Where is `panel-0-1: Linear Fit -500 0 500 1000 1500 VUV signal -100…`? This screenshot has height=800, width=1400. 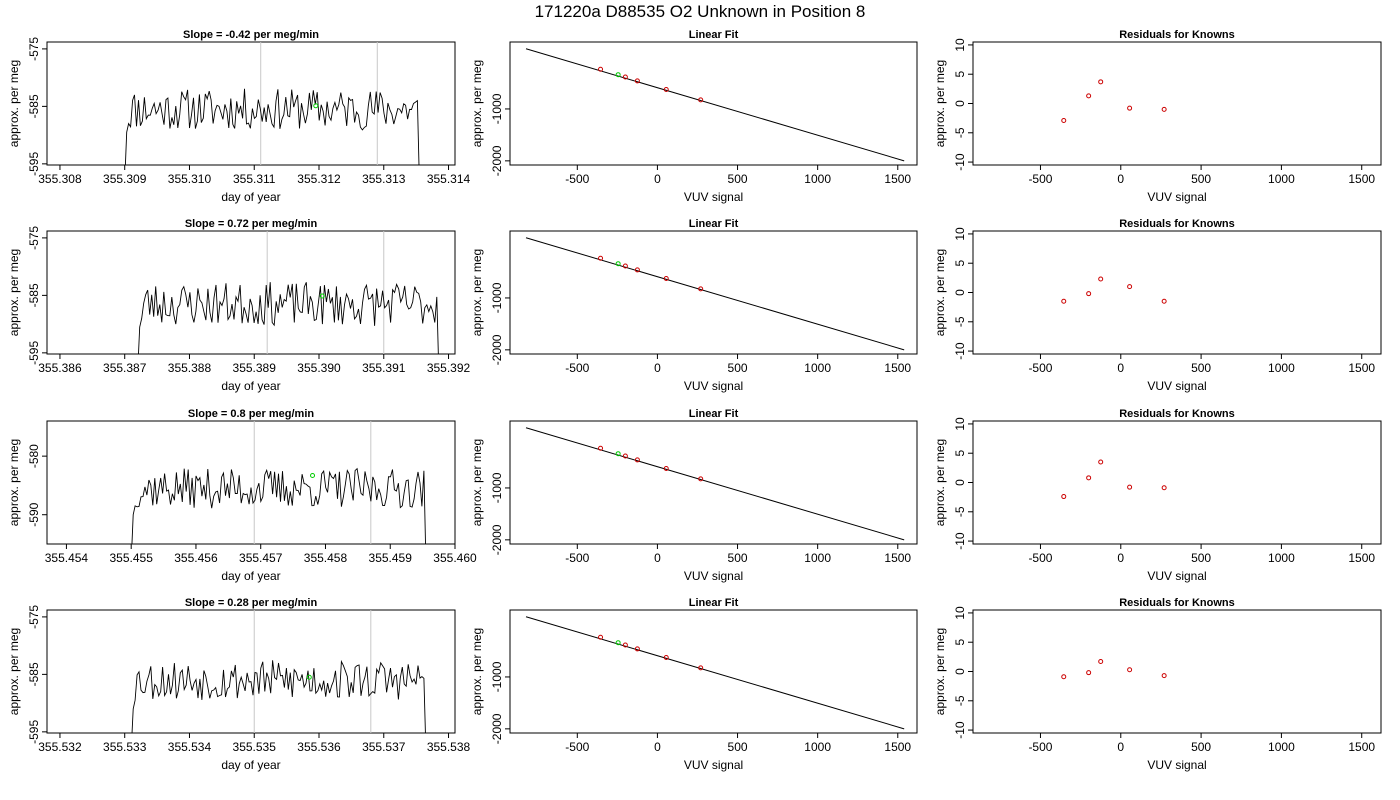 panel-0-1: Linear Fit -500 0 500 1000 1500 VUV signal -100… is located at coordinates (694, 116).